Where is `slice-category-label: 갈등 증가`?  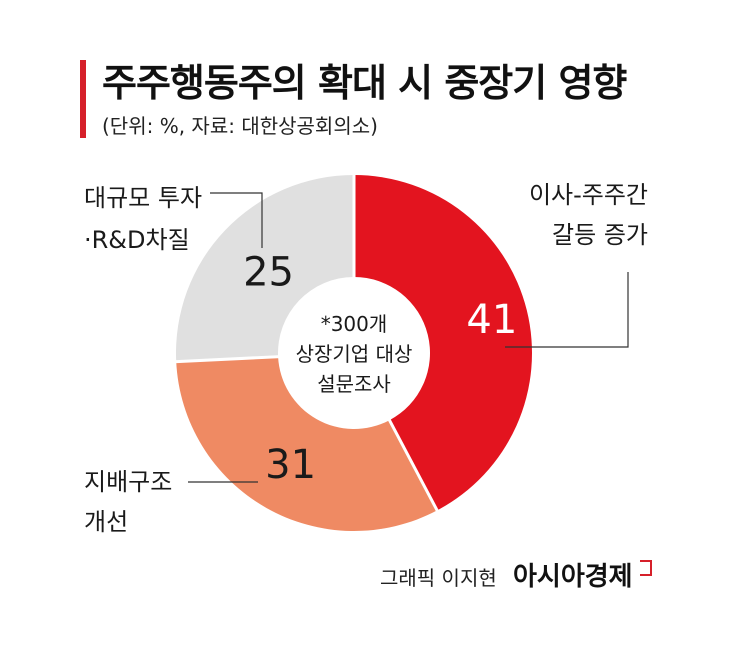
slice-category-label: 갈등 증가 is located at coordinates (600, 235).